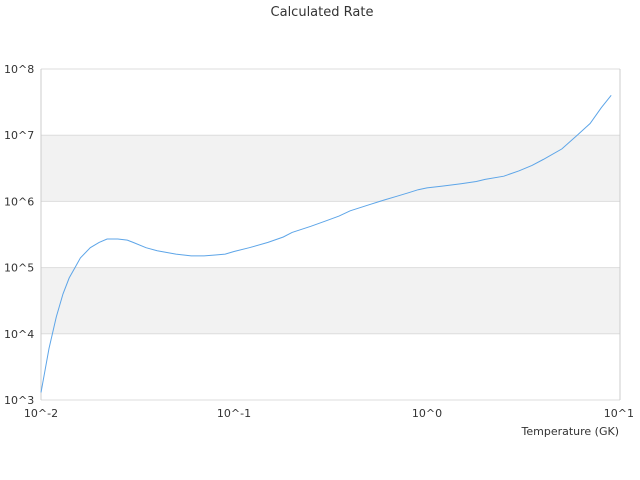  What do you see at coordinates (322, 12) in the screenshot?
I see `chart-title: Calculated Rate` at bounding box center [322, 12].